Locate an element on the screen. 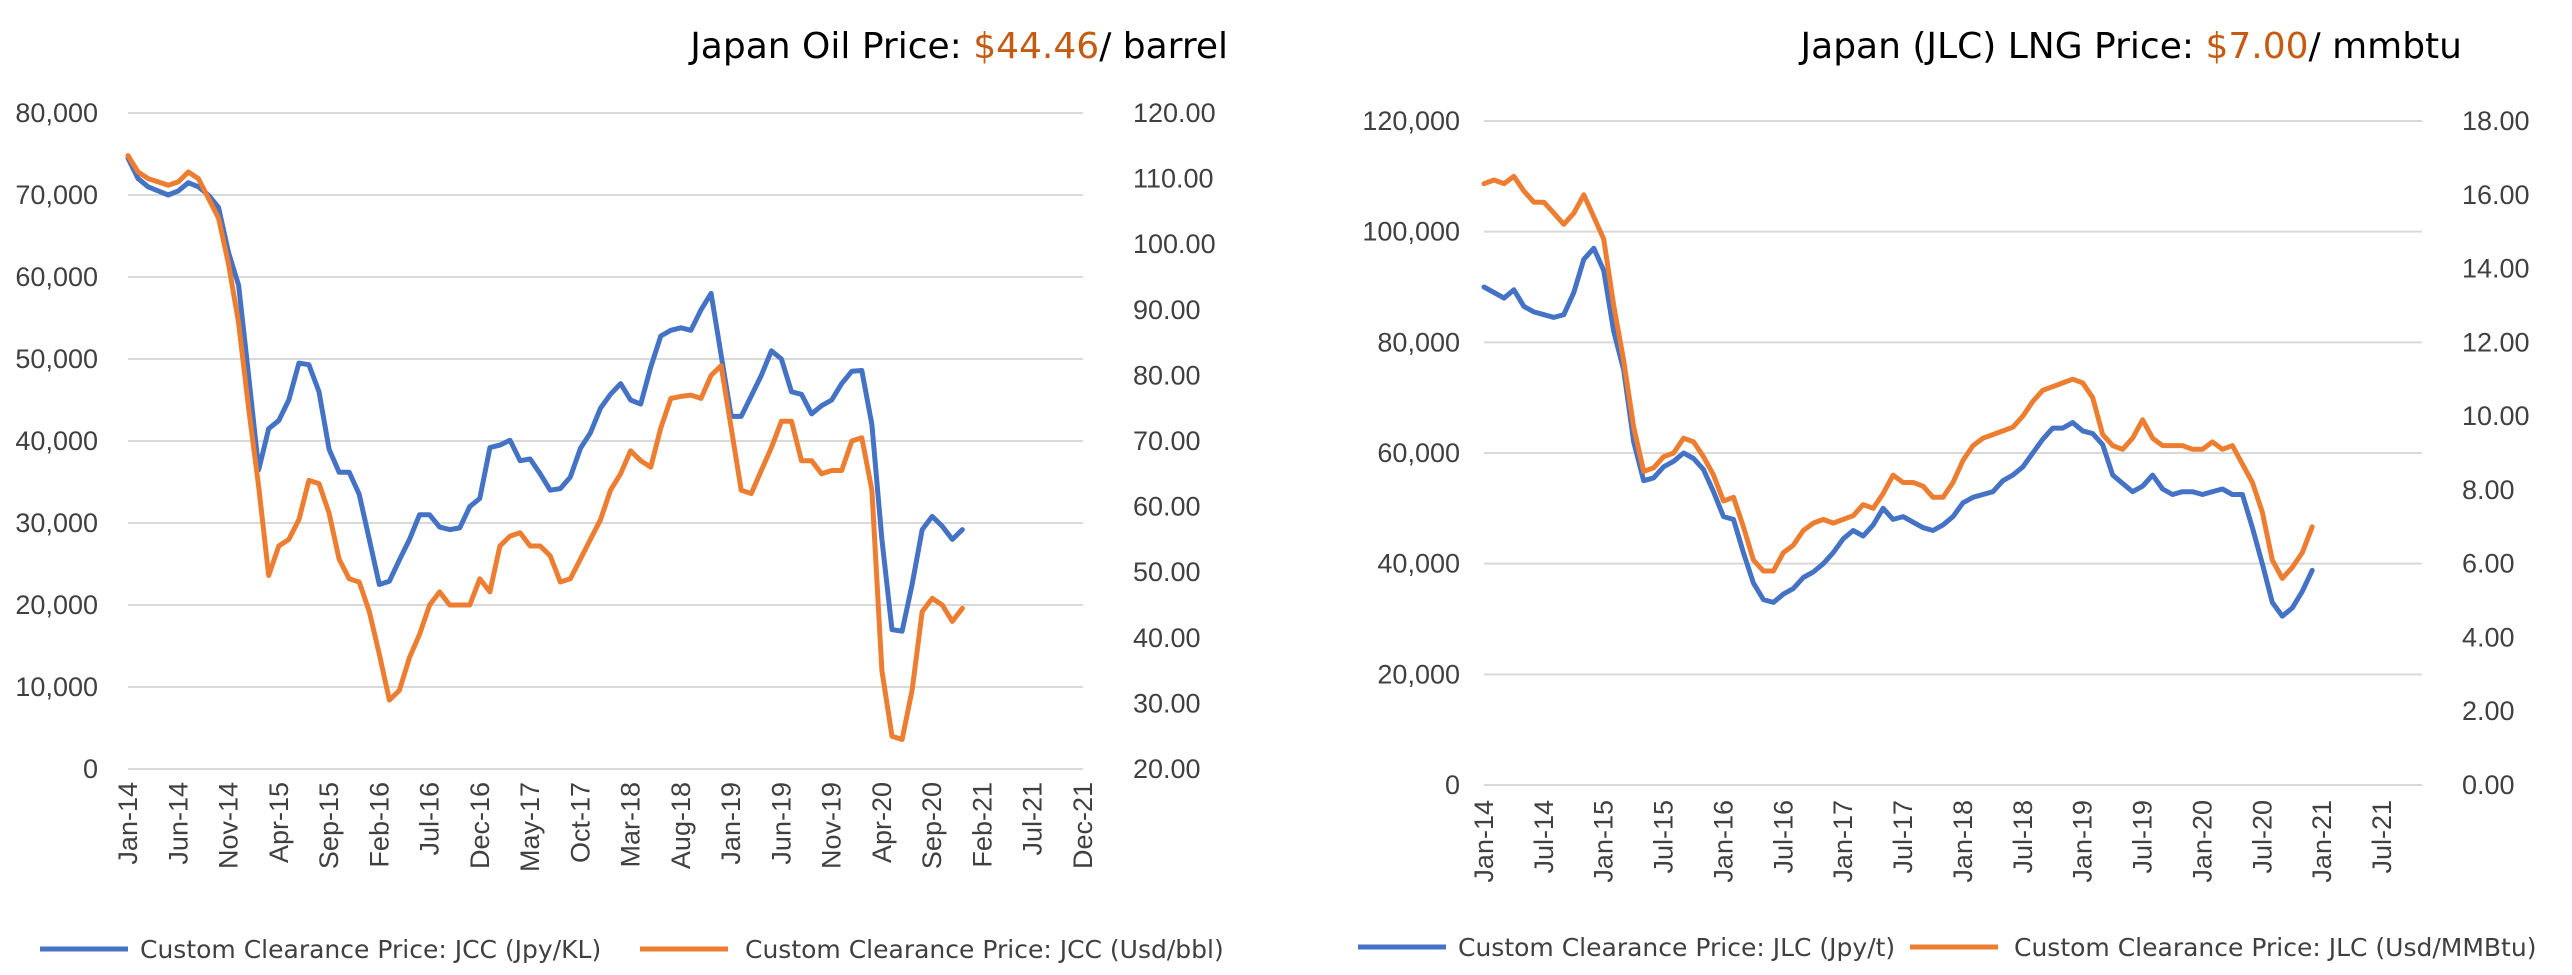 This screenshot has width=2572, height=975. chart-title: Japan (JLC) LNG Price: $7.00/ mmbtu is located at coordinates (2130, 46).